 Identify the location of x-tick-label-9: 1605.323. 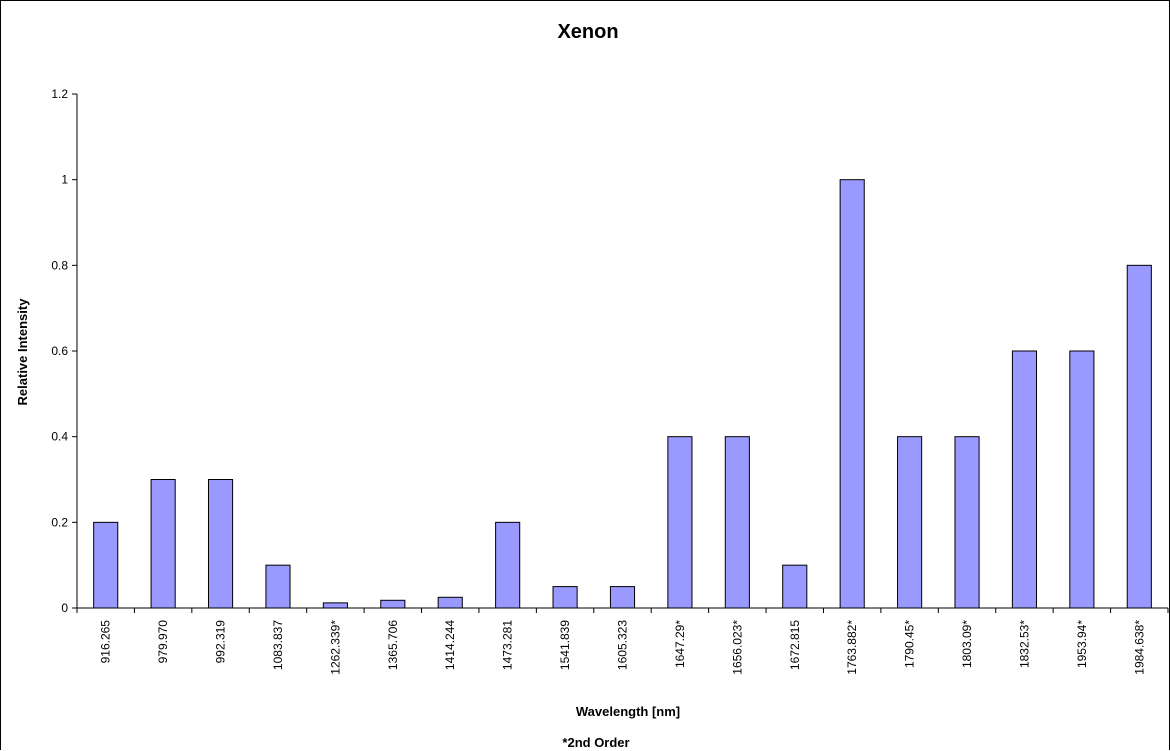
(623, 645).